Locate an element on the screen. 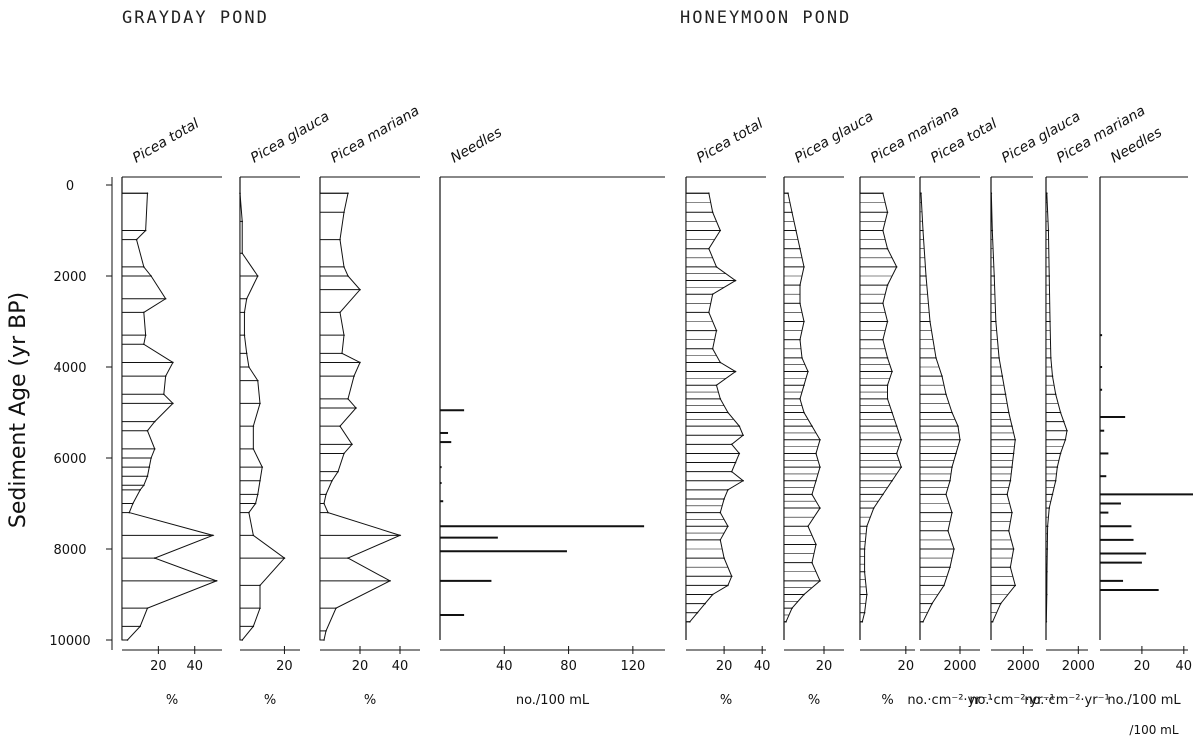  panel-1: 20 40 Picea total% is located at coordinates (171, 412).